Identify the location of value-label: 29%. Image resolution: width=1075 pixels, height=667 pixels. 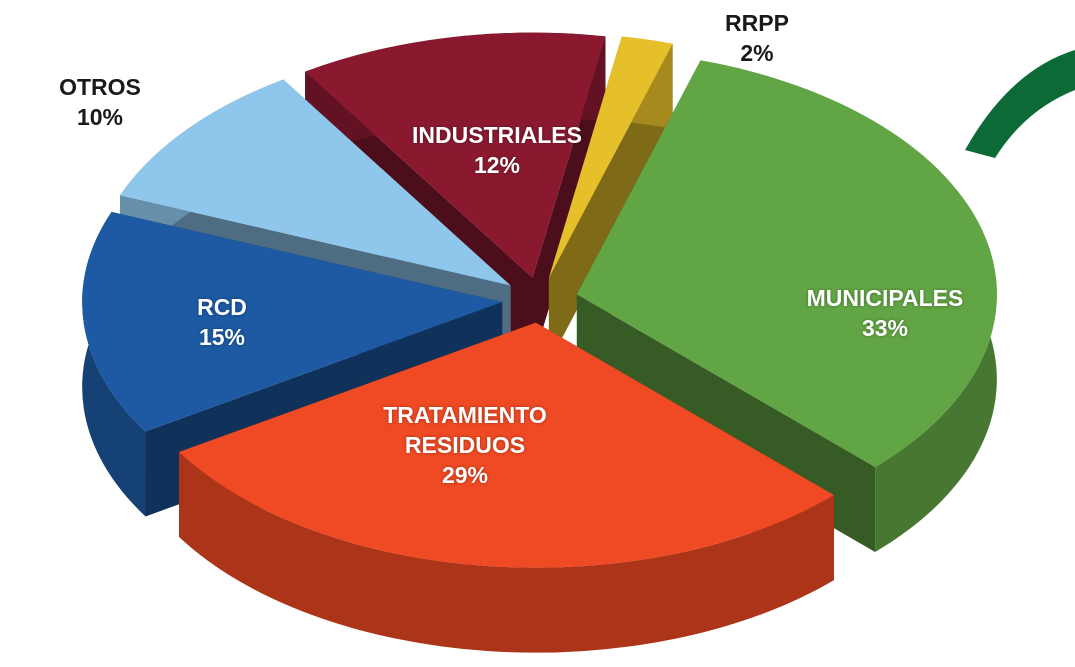
(465, 475).